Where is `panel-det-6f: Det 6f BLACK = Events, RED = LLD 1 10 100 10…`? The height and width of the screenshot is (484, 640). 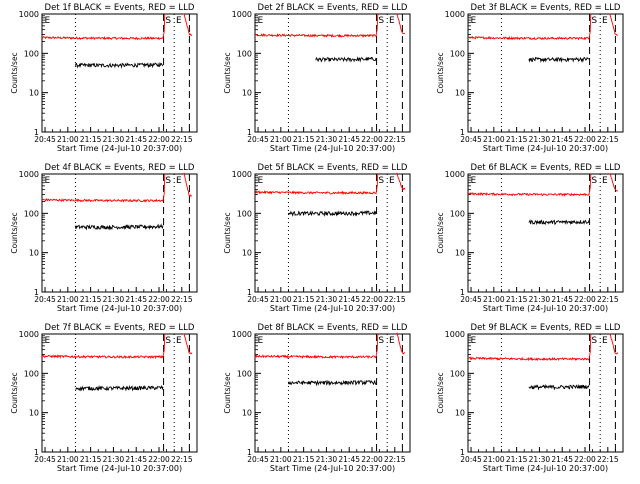 panel-det-6f: Det 6f BLACK = Events, RED = LLD 1 10 100 10… is located at coordinates (530, 238).